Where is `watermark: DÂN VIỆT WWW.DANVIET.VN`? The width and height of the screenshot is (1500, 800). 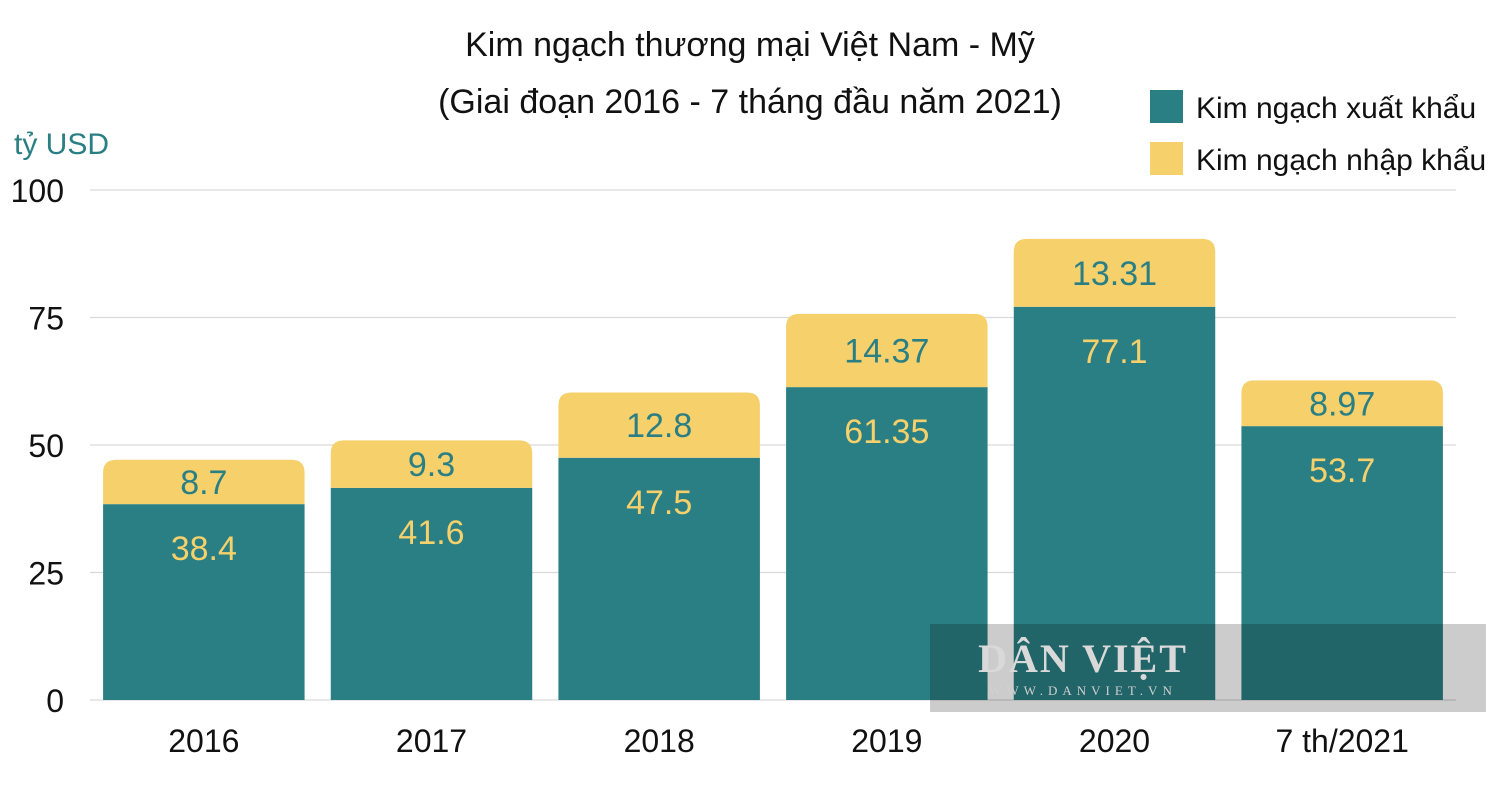
watermark: DÂN VIỆT WWW.DANVIET.VN is located at coordinates (1208, 668).